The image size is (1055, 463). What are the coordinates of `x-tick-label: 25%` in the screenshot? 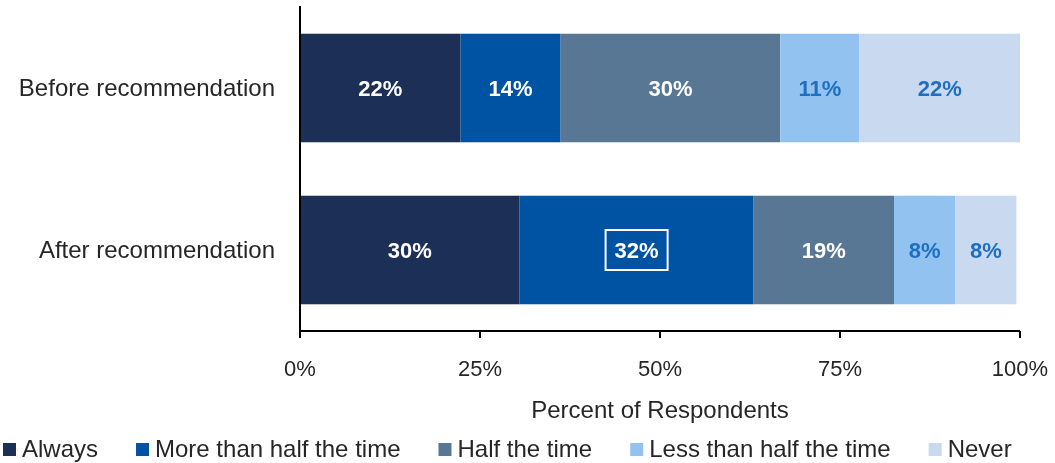 It's located at (480, 368).